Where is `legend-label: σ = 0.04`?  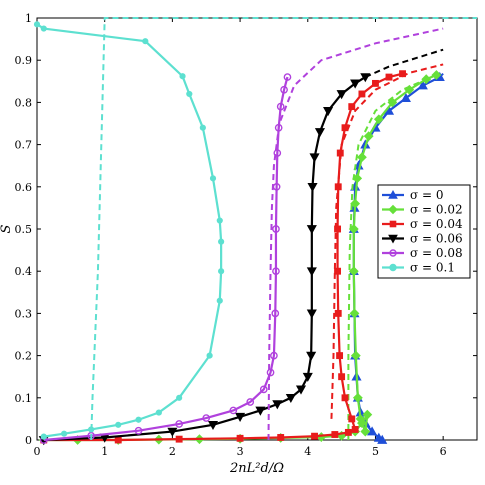 legend-label: σ = 0.04 is located at coordinates (436, 224).